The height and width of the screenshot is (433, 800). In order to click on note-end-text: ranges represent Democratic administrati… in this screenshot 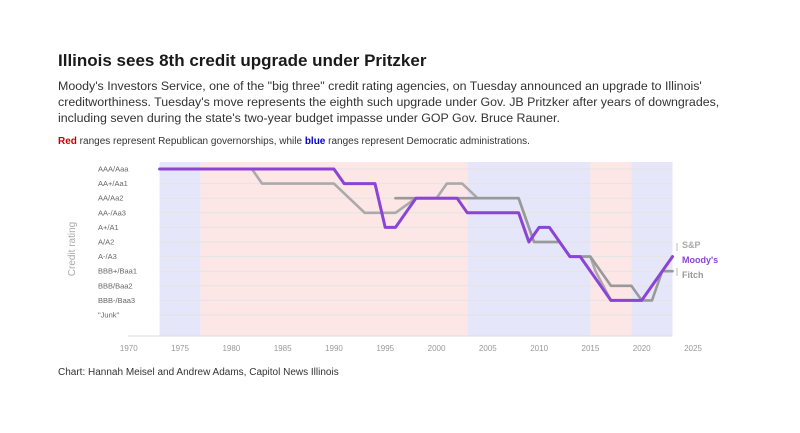, I will do `click(427, 141)`.